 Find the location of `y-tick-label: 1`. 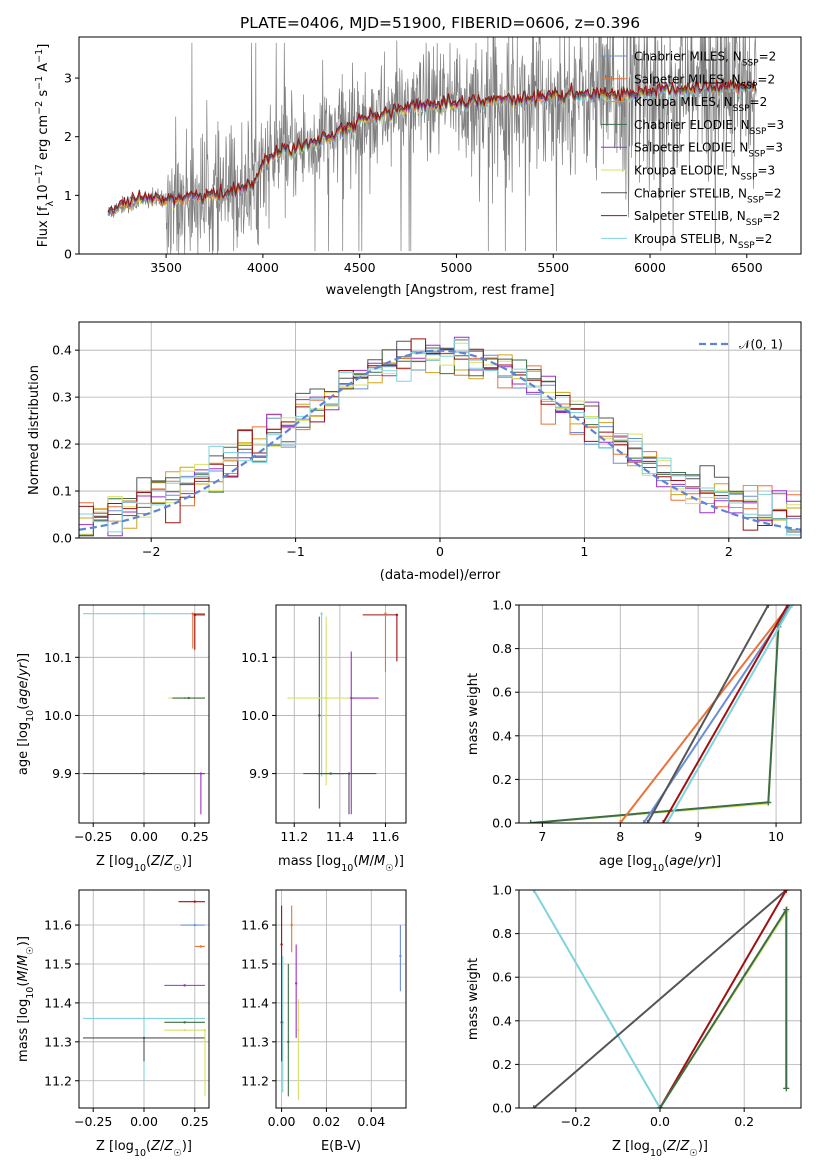

y-tick-label: 1 is located at coordinates (68, 195).